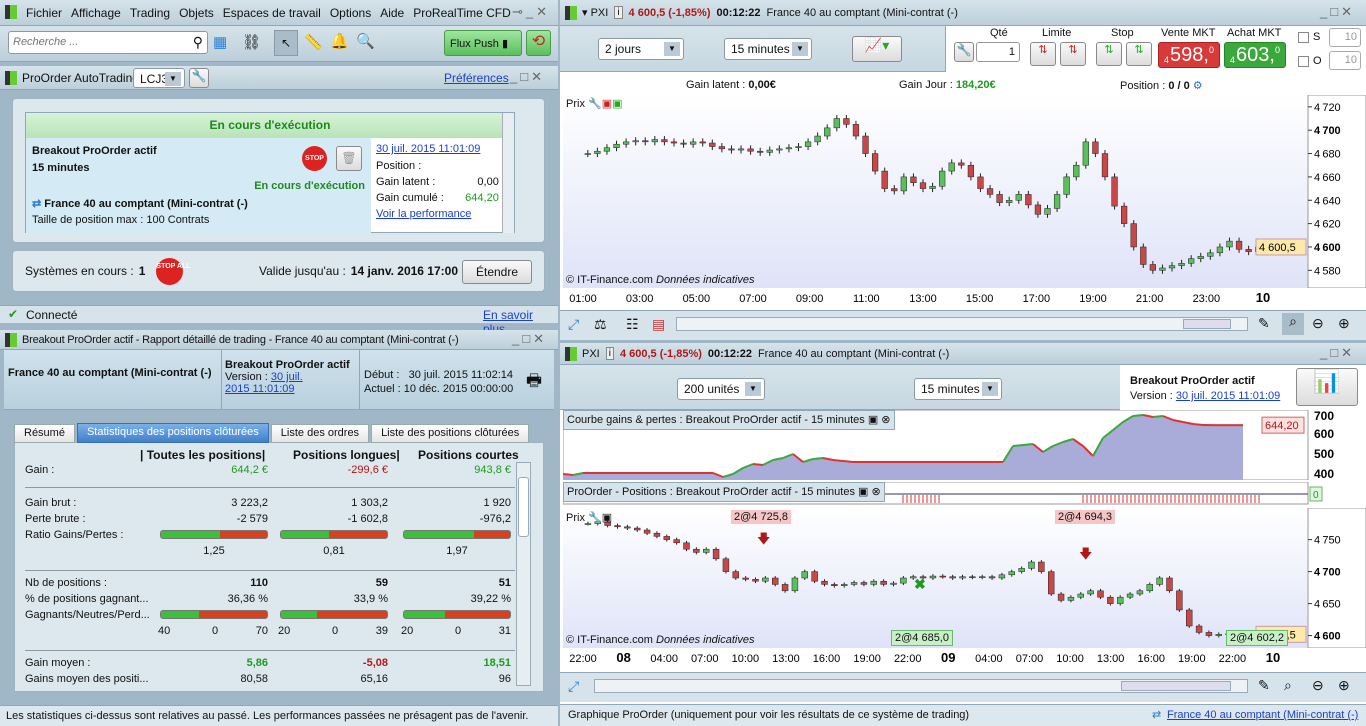  I want to click on indicator-button: 📈▾, so click(877, 49).